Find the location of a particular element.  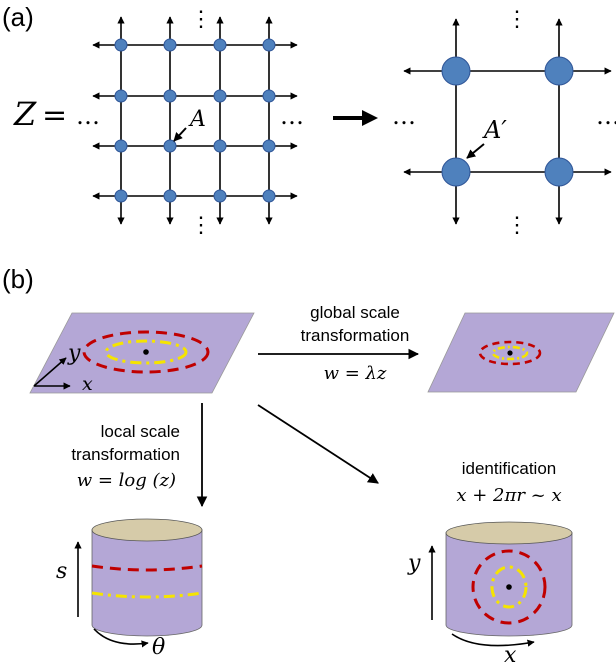

fine-lattice is located at coordinates (195, 120).